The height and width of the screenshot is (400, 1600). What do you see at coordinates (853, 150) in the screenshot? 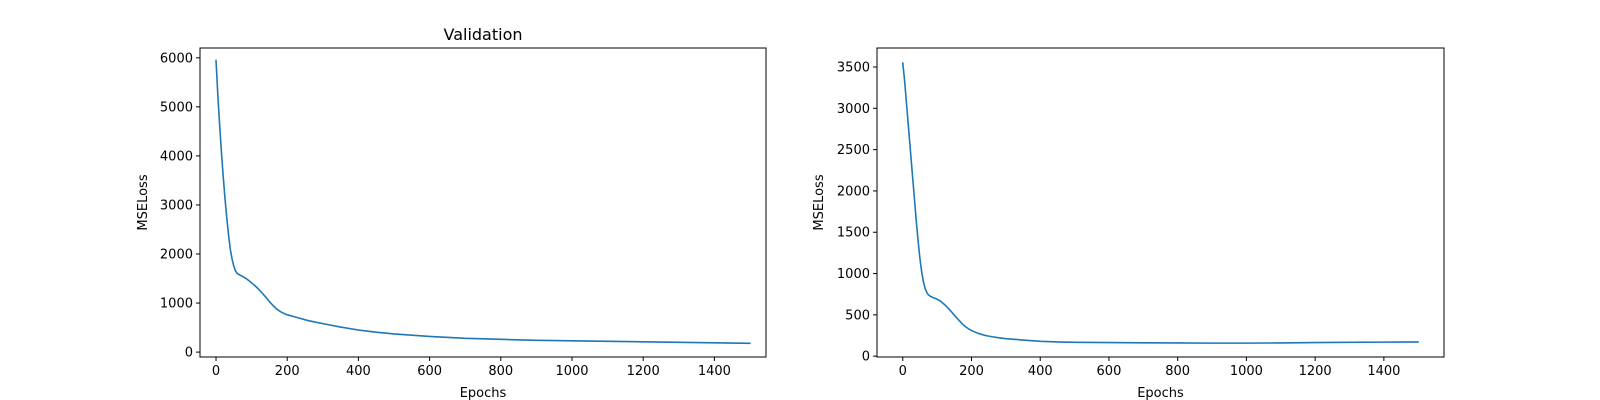
I see `chart-right-y-tick-label: 2500` at bounding box center [853, 150].